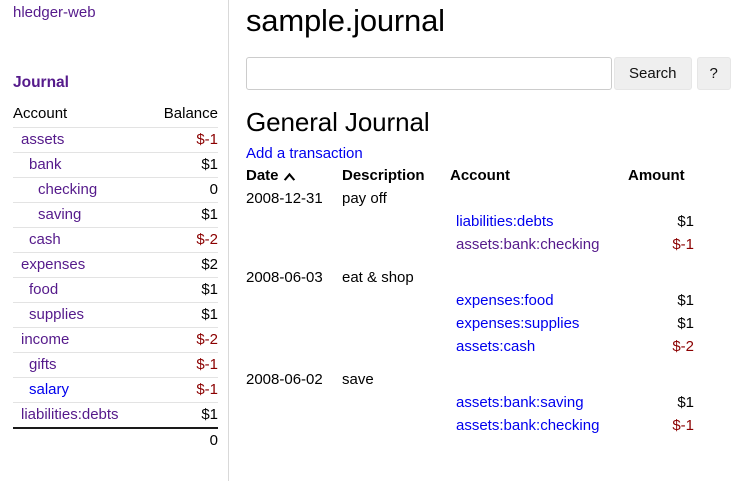 The height and width of the screenshot is (481, 742). I want to click on posting-account-link: assets:bank:saving, so click(520, 402).